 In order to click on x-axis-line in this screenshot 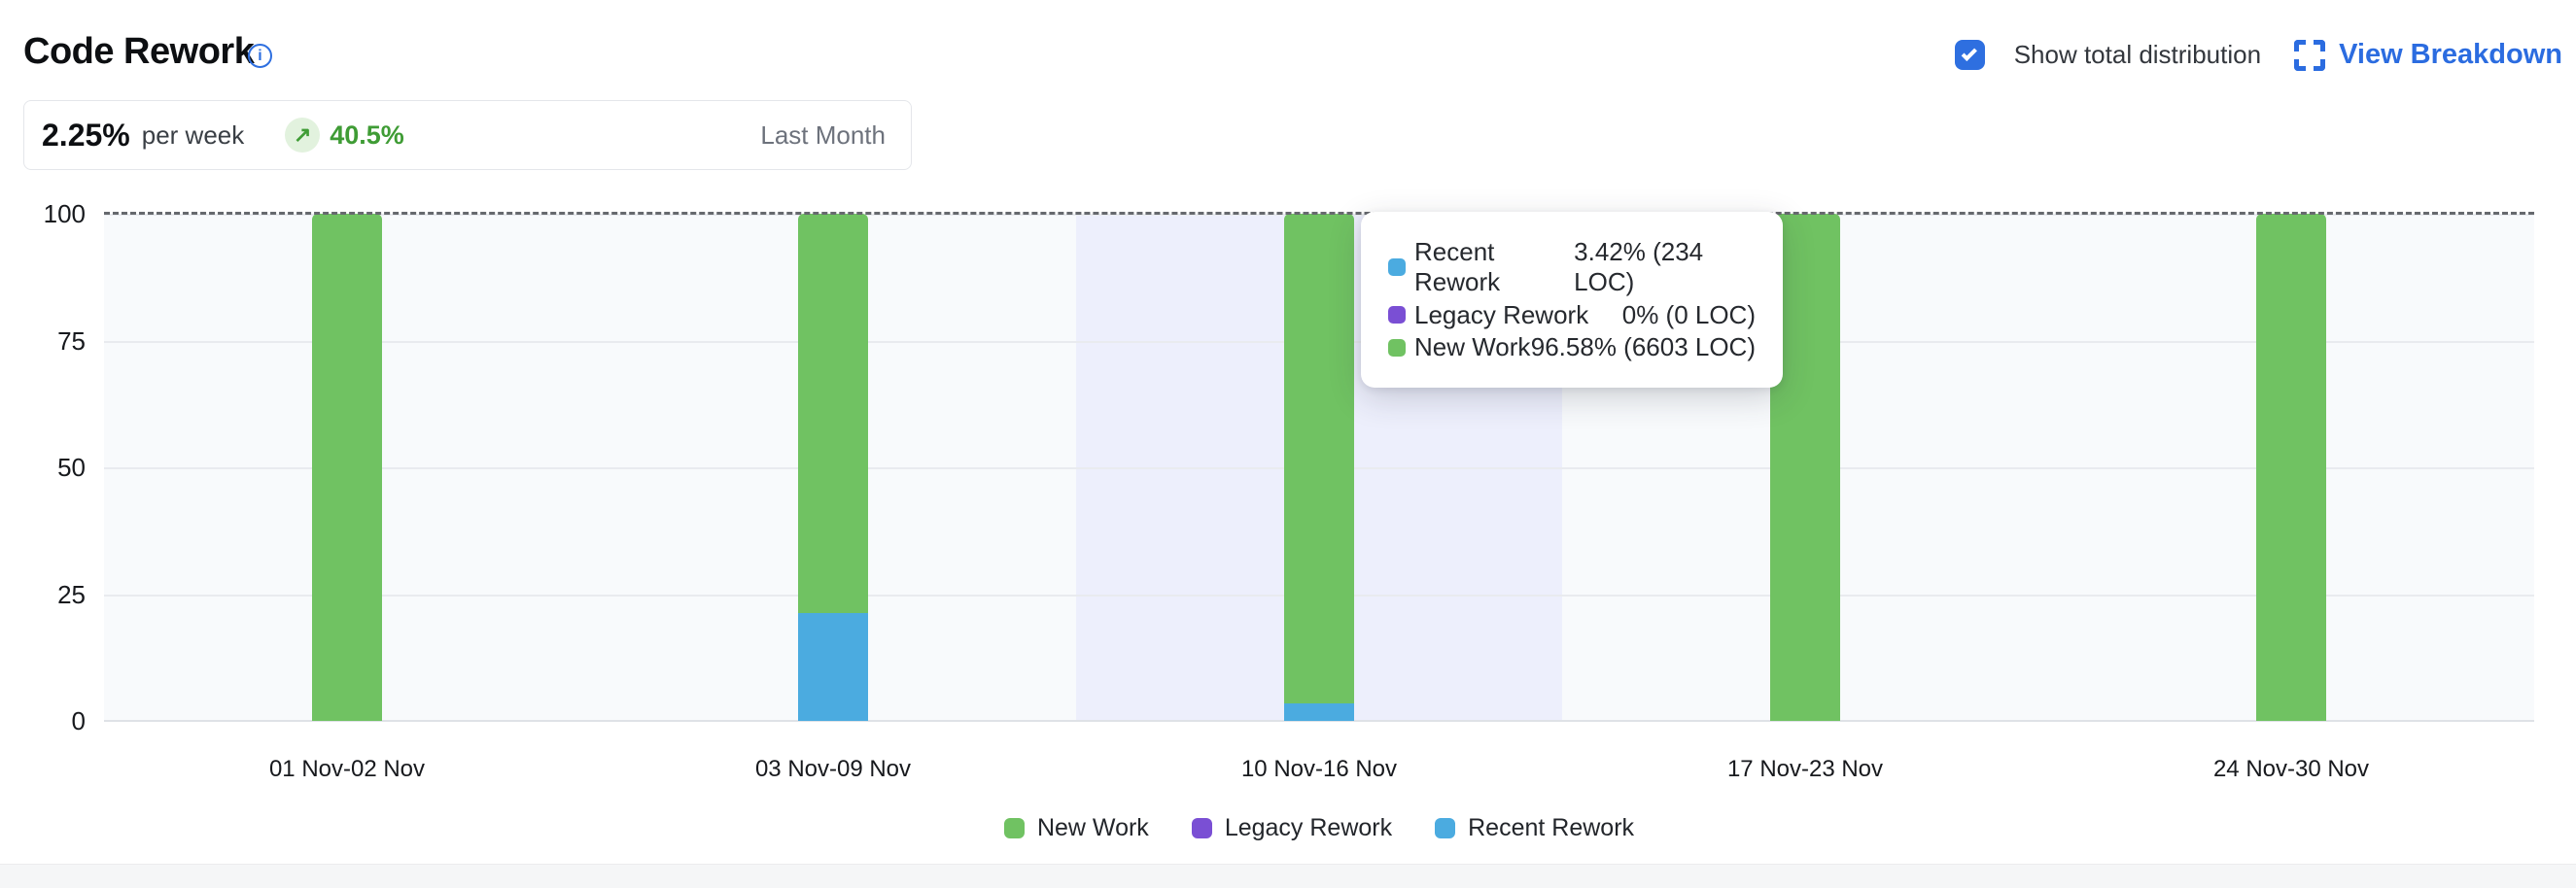, I will do `click(1319, 721)`.